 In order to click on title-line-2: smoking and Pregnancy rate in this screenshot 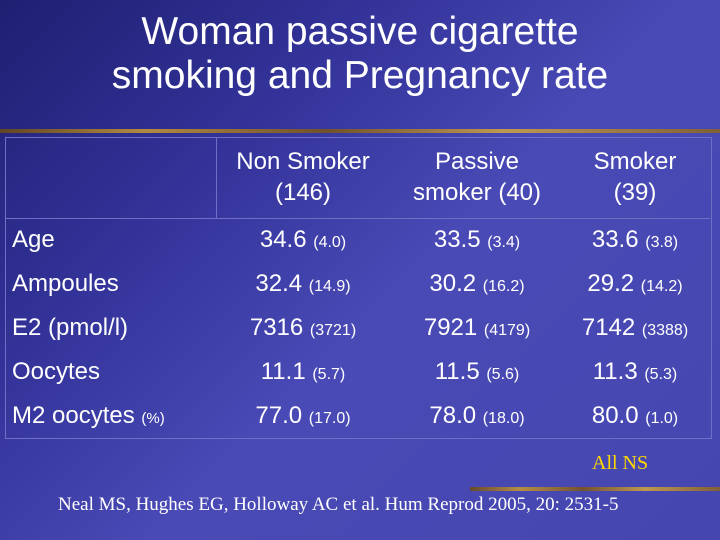, I will do `click(360, 75)`.